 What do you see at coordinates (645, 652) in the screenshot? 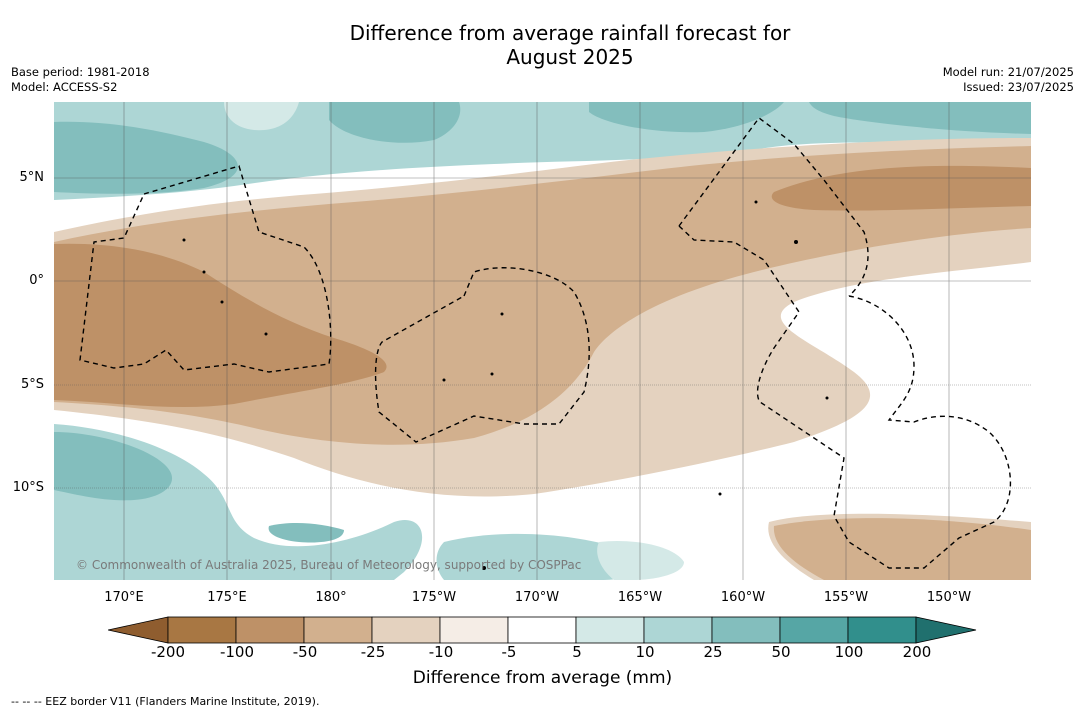
I see `colorbar-tick-8: 10` at bounding box center [645, 652].